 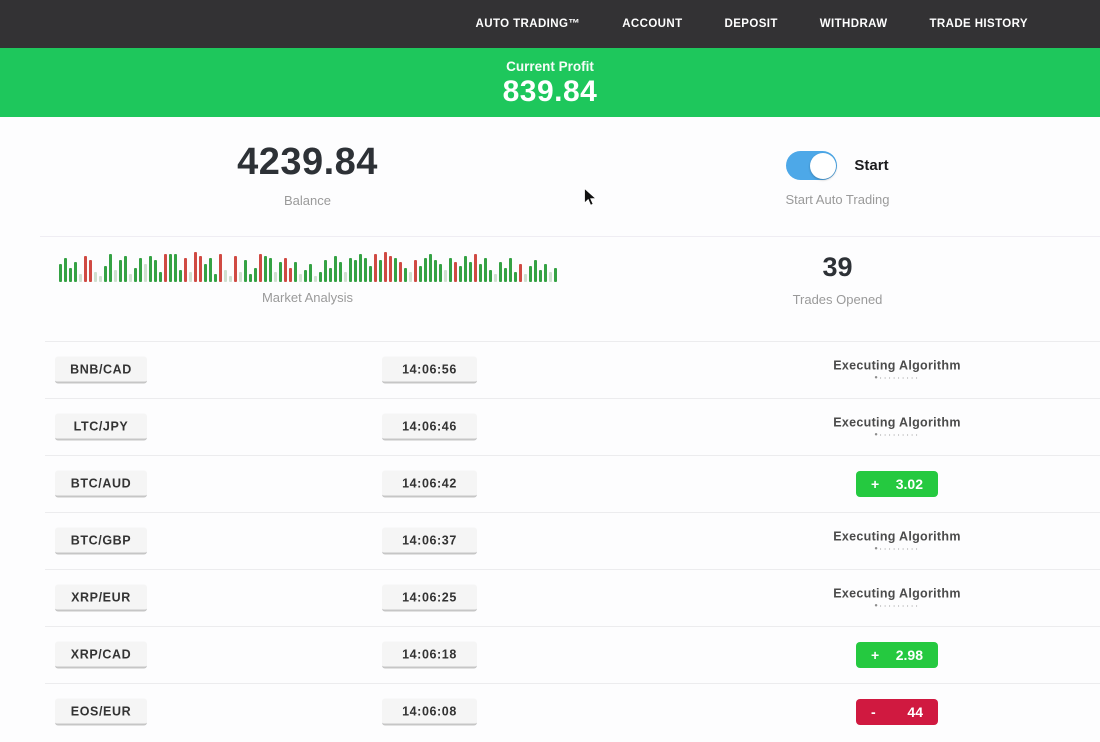 What do you see at coordinates (652, 24) in the screenshot?
I see `nav-item: ACCOUNT` at bounding box center [652, 24].